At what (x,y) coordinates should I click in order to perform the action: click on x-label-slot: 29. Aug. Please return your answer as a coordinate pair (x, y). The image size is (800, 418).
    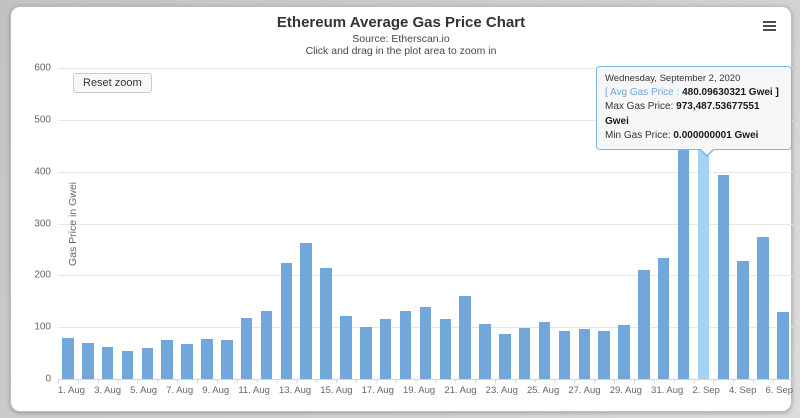
    Looking at the image, I should click on (626, 390).